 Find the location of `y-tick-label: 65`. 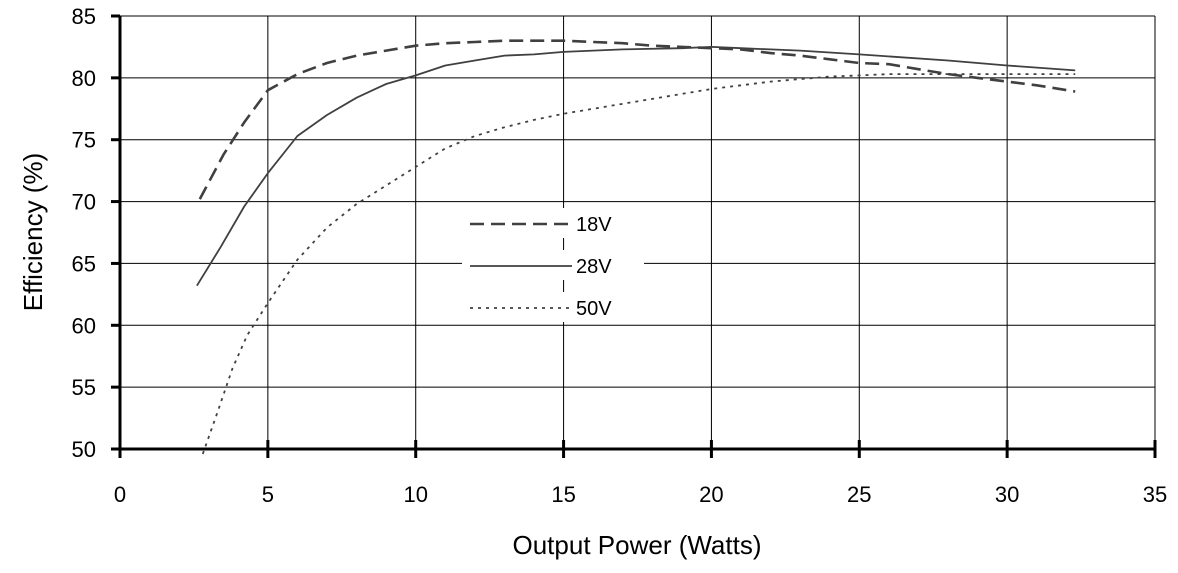

y-tick-label: 65 is located at coordinates (84, 263).